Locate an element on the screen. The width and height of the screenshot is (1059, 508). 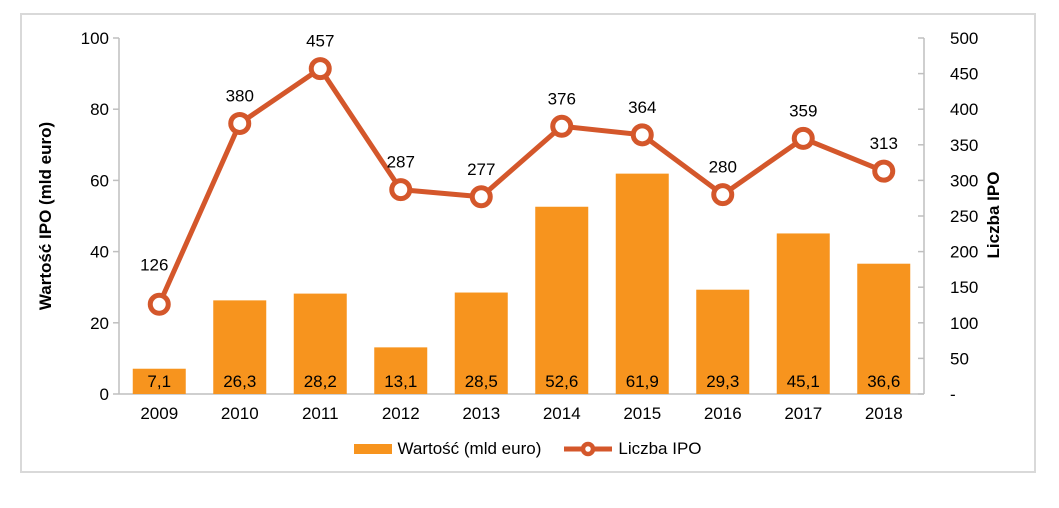
bar-label-2013: 28,5 is located at coordinates (481, 381).